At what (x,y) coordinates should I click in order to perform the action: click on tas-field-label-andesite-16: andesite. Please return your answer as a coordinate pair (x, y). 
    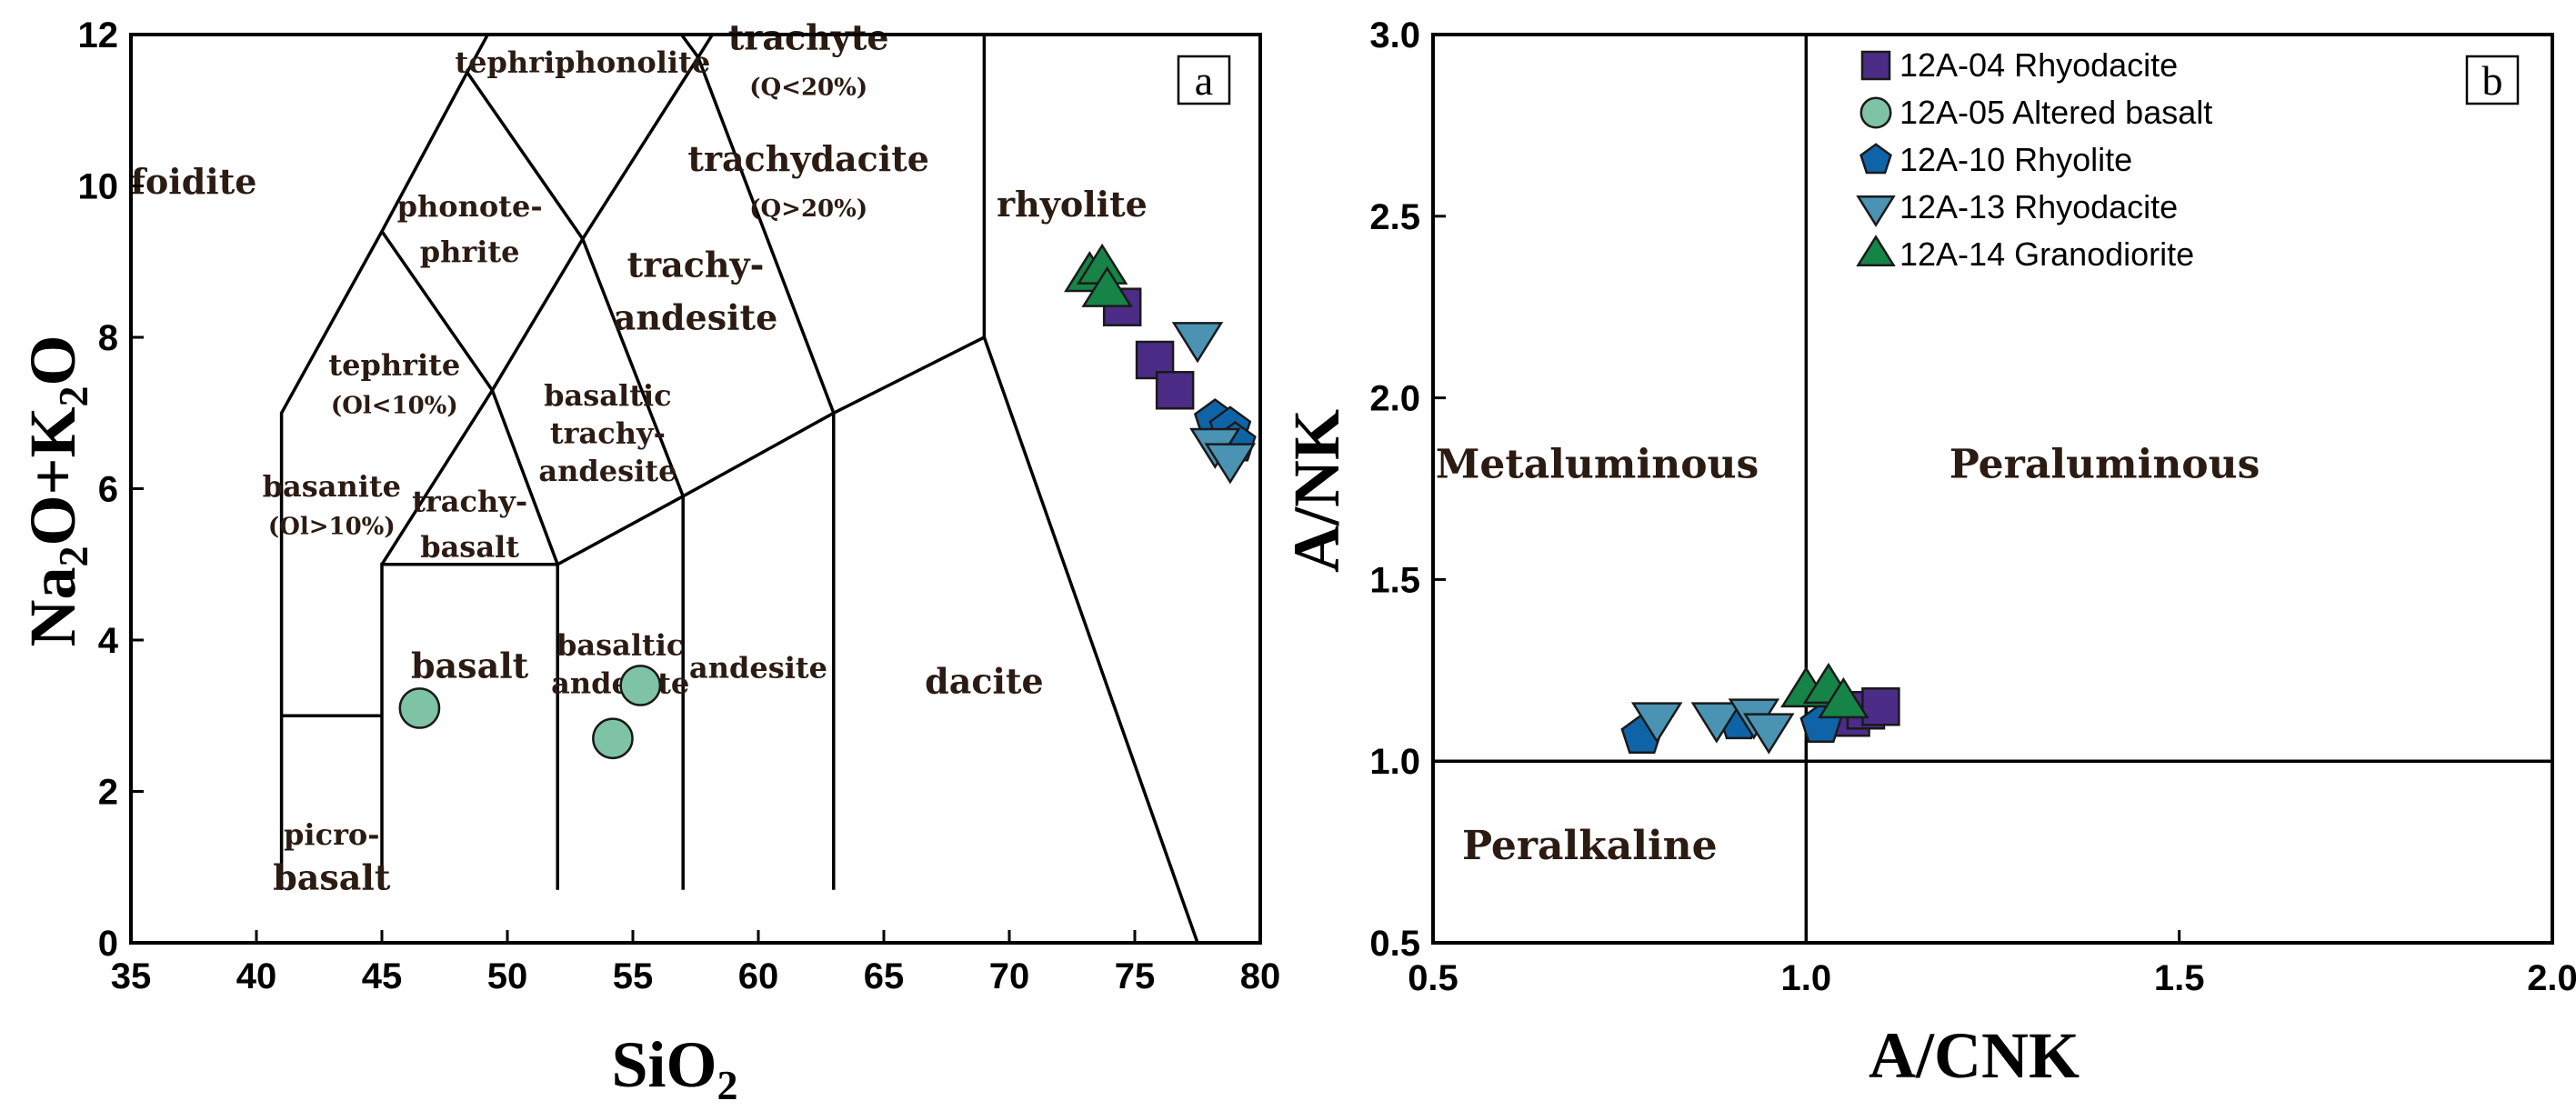
    Looking at the image, I should click on (607, 471).